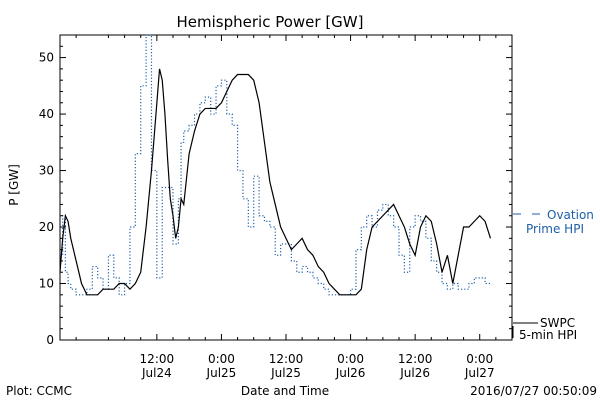  Describe the element at coordinates (156, 373) in the screenshot. I see `x-tick-date-label: Jul24` at that location.